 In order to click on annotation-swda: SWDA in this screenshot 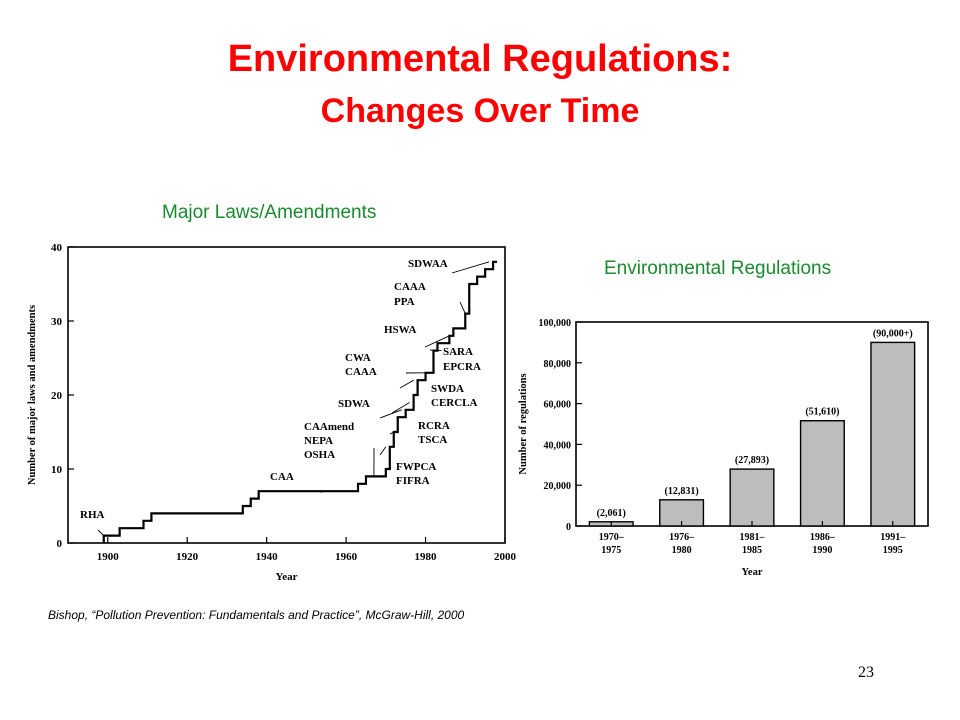, I will do `click(447, 389)`.